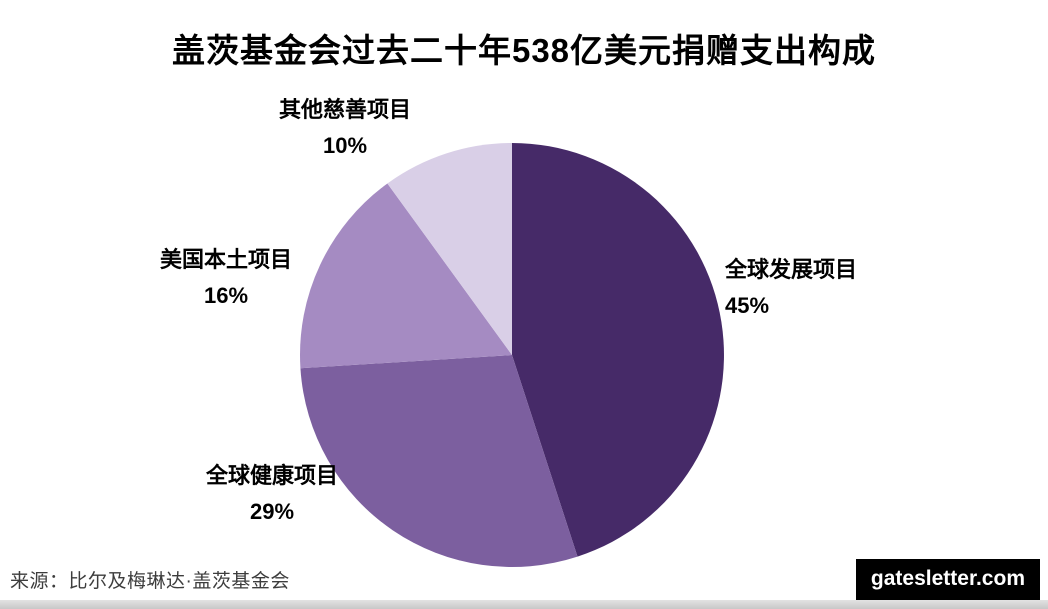  What do you see at coordinates (150, 581) in the screenshot?
I see `source-attribution: 来源：比尔及梅琳达·盖茨基金会` at bounding box center [150, 581].